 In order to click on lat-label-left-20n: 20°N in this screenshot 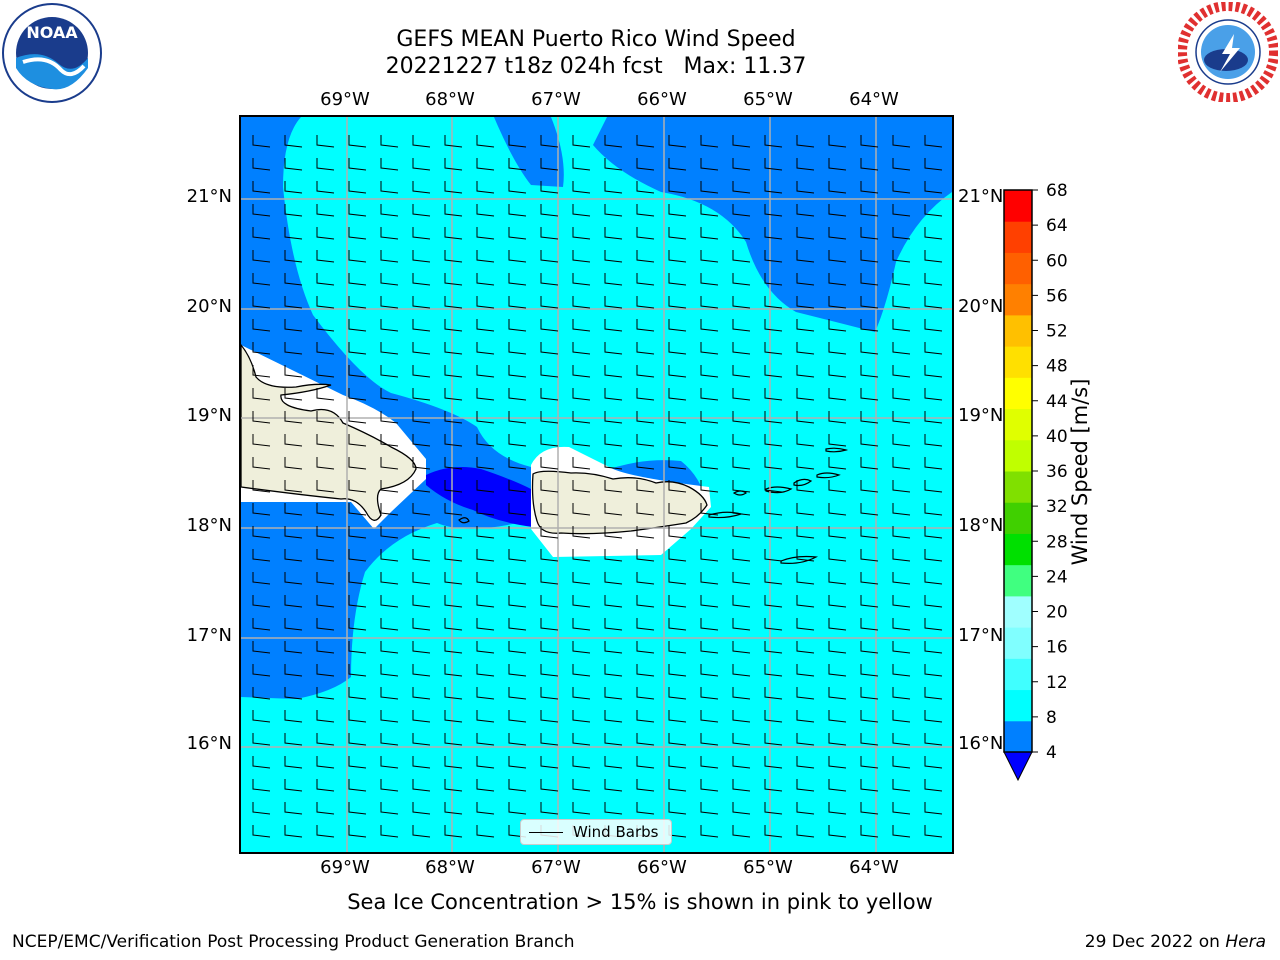, I will do `click(209, 306)`.